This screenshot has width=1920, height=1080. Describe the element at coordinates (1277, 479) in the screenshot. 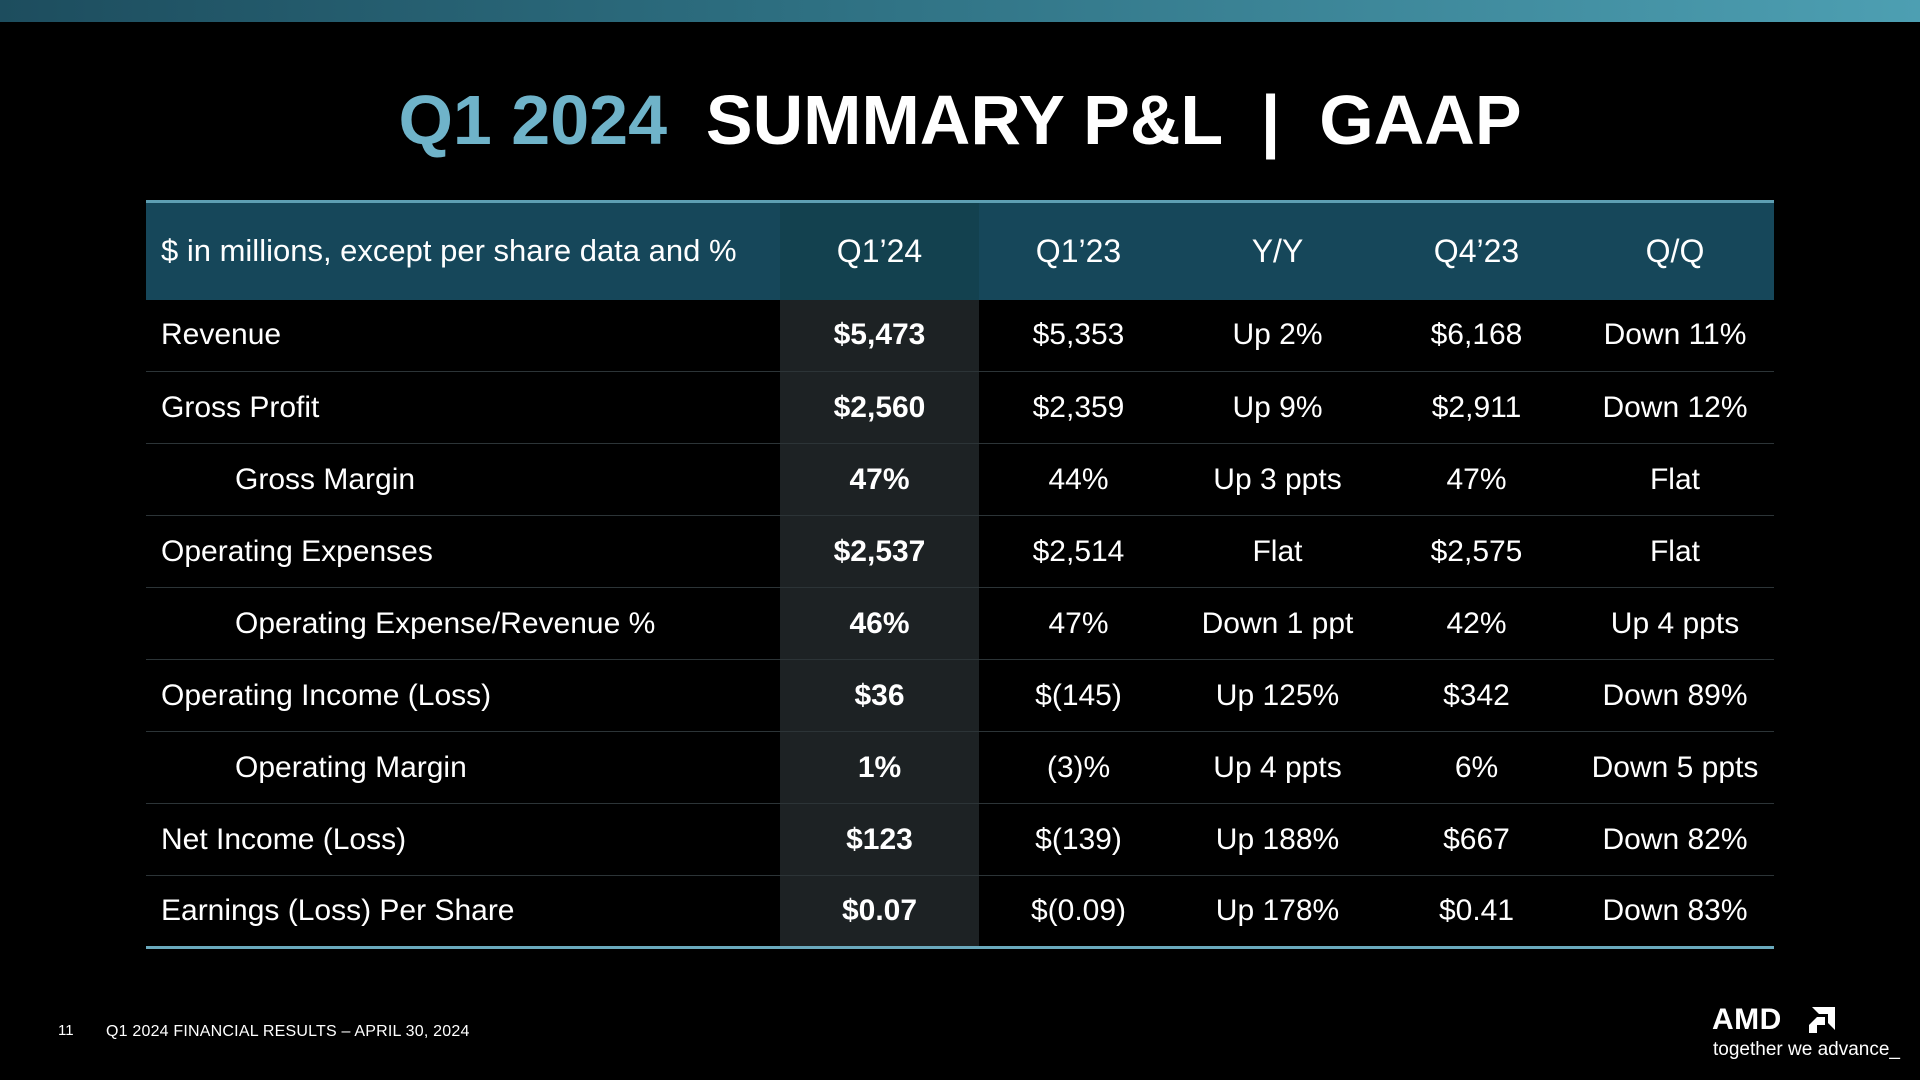

I see `cell-yoy: Up 3 ppts` at that location.